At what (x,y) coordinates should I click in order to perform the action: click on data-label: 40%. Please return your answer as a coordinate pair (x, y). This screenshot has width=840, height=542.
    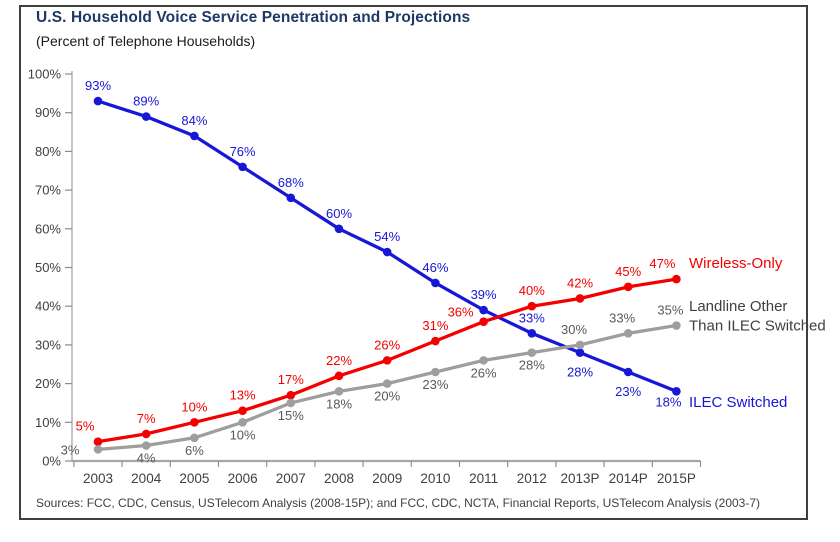
    Looking at the image, I should click on (532, 290).